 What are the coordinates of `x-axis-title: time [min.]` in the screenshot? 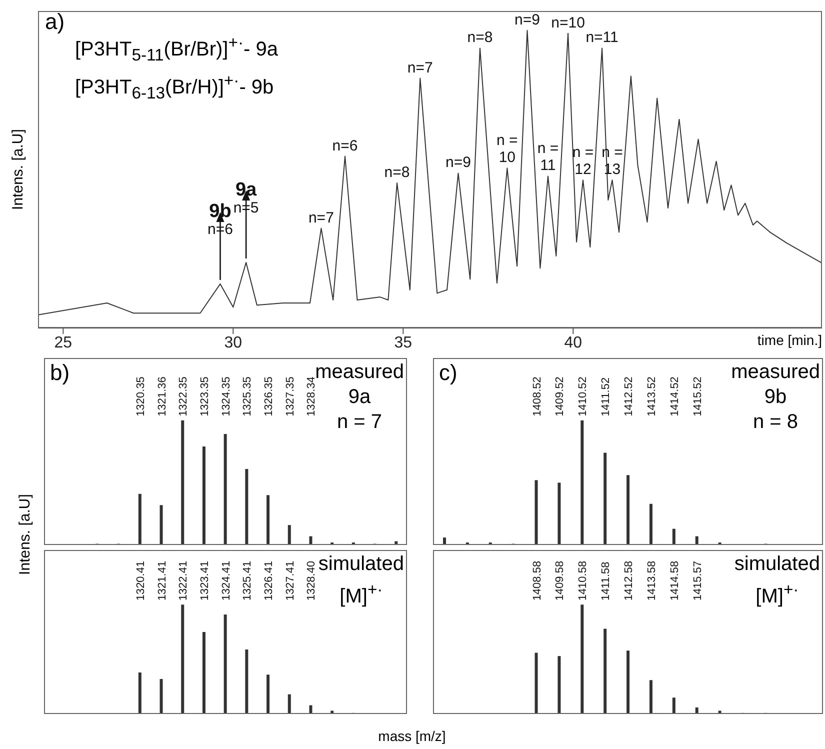 It's located at (789, 340).